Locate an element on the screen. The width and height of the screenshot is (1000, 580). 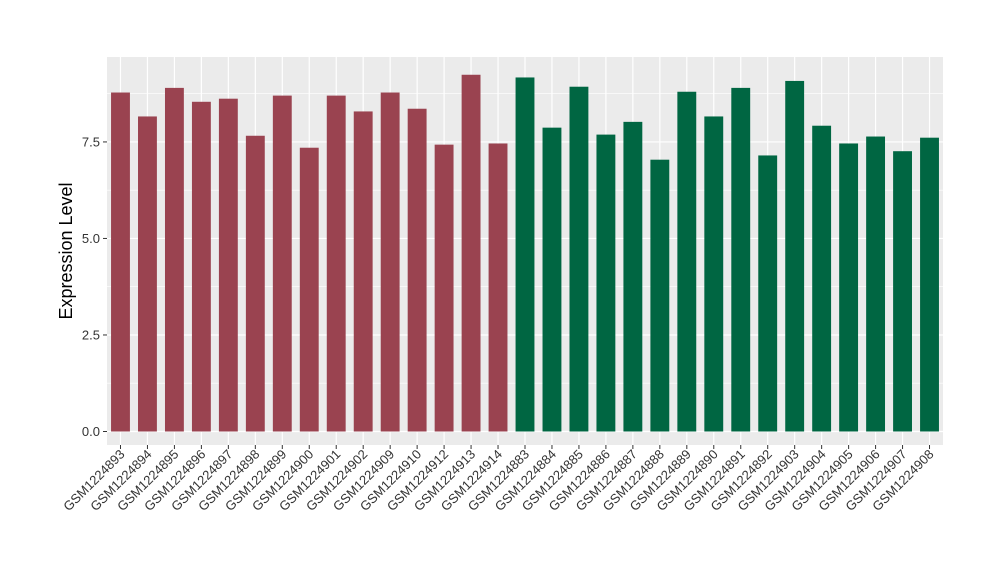
bar-GSM1224900 is located at coordinates (309, 289).